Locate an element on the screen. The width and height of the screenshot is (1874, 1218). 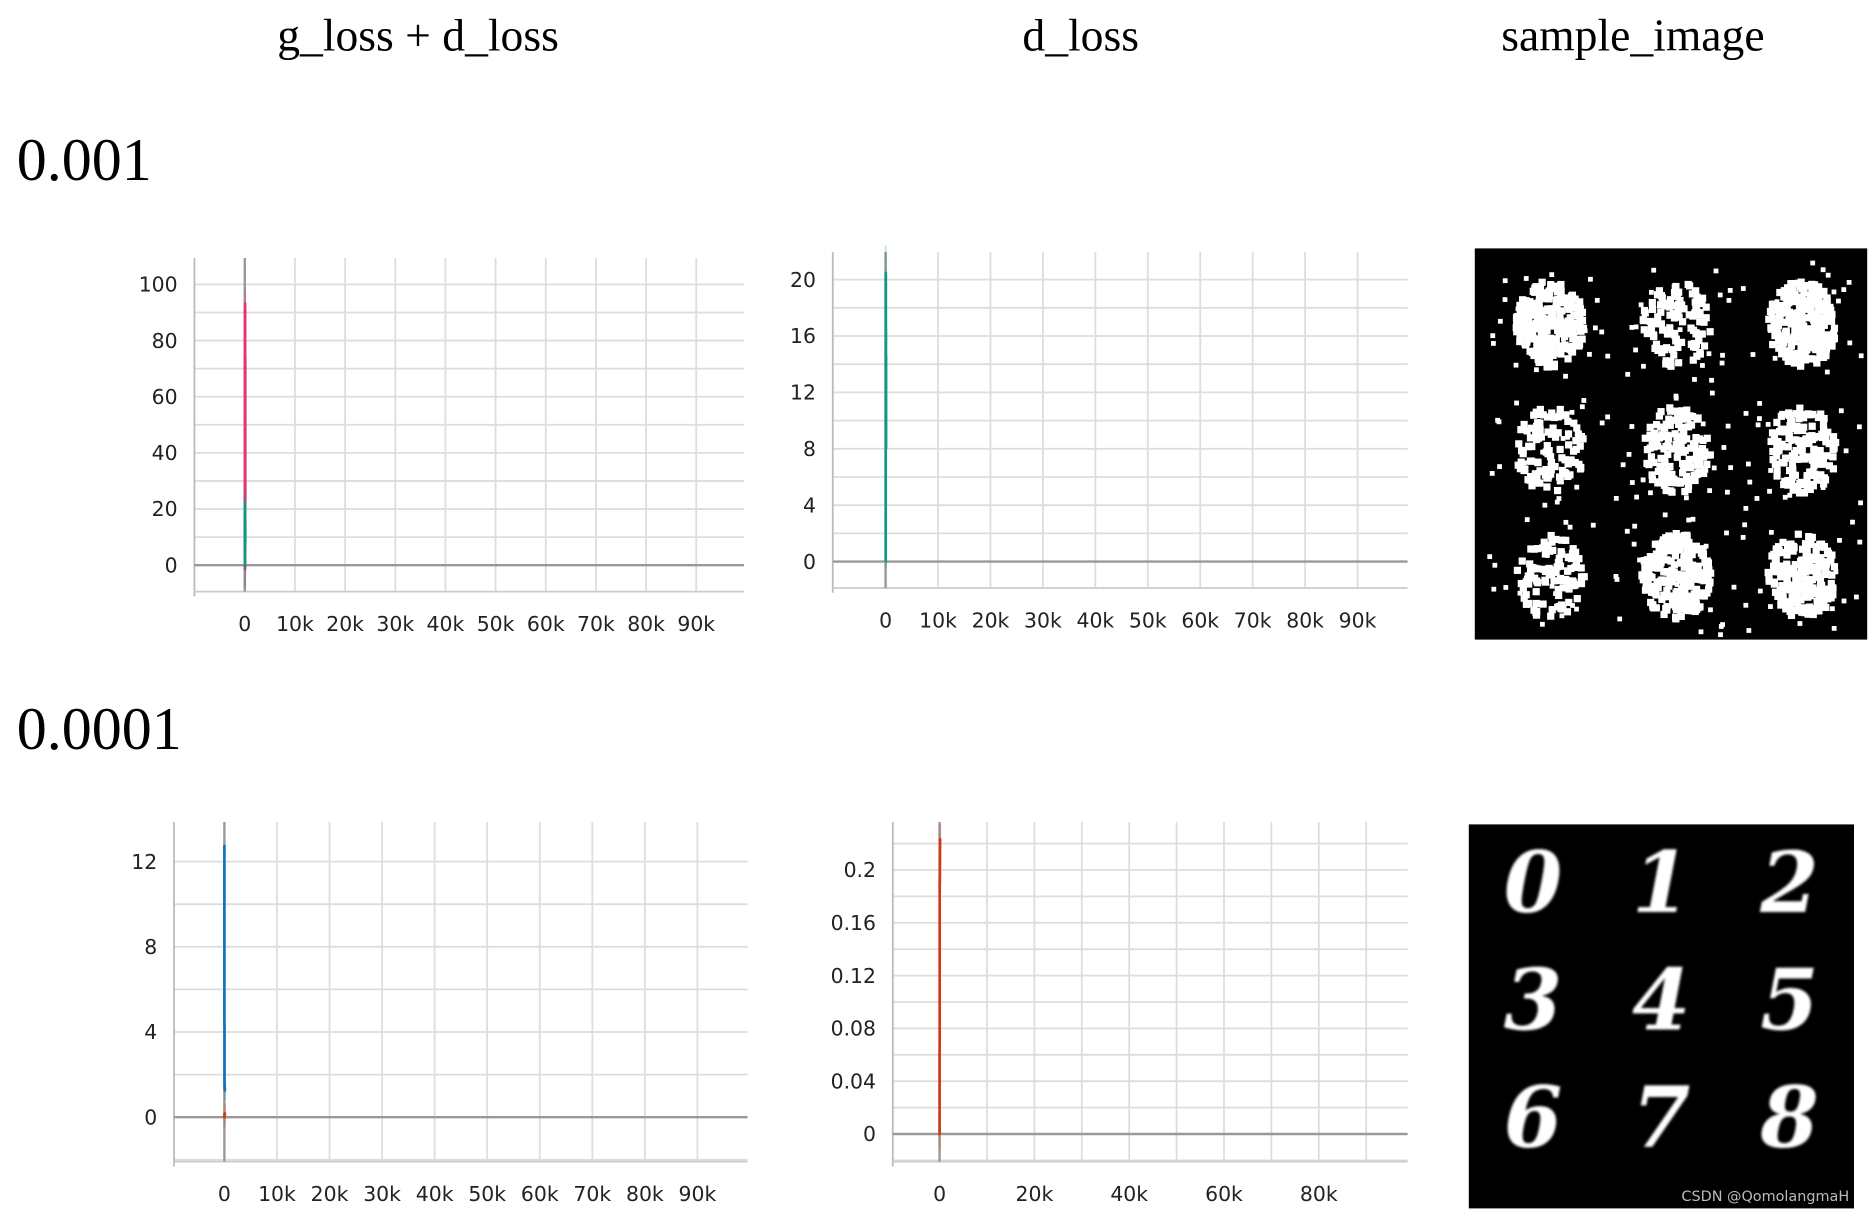
sample-digit: 8 is located at coordinates (1789, 1117).